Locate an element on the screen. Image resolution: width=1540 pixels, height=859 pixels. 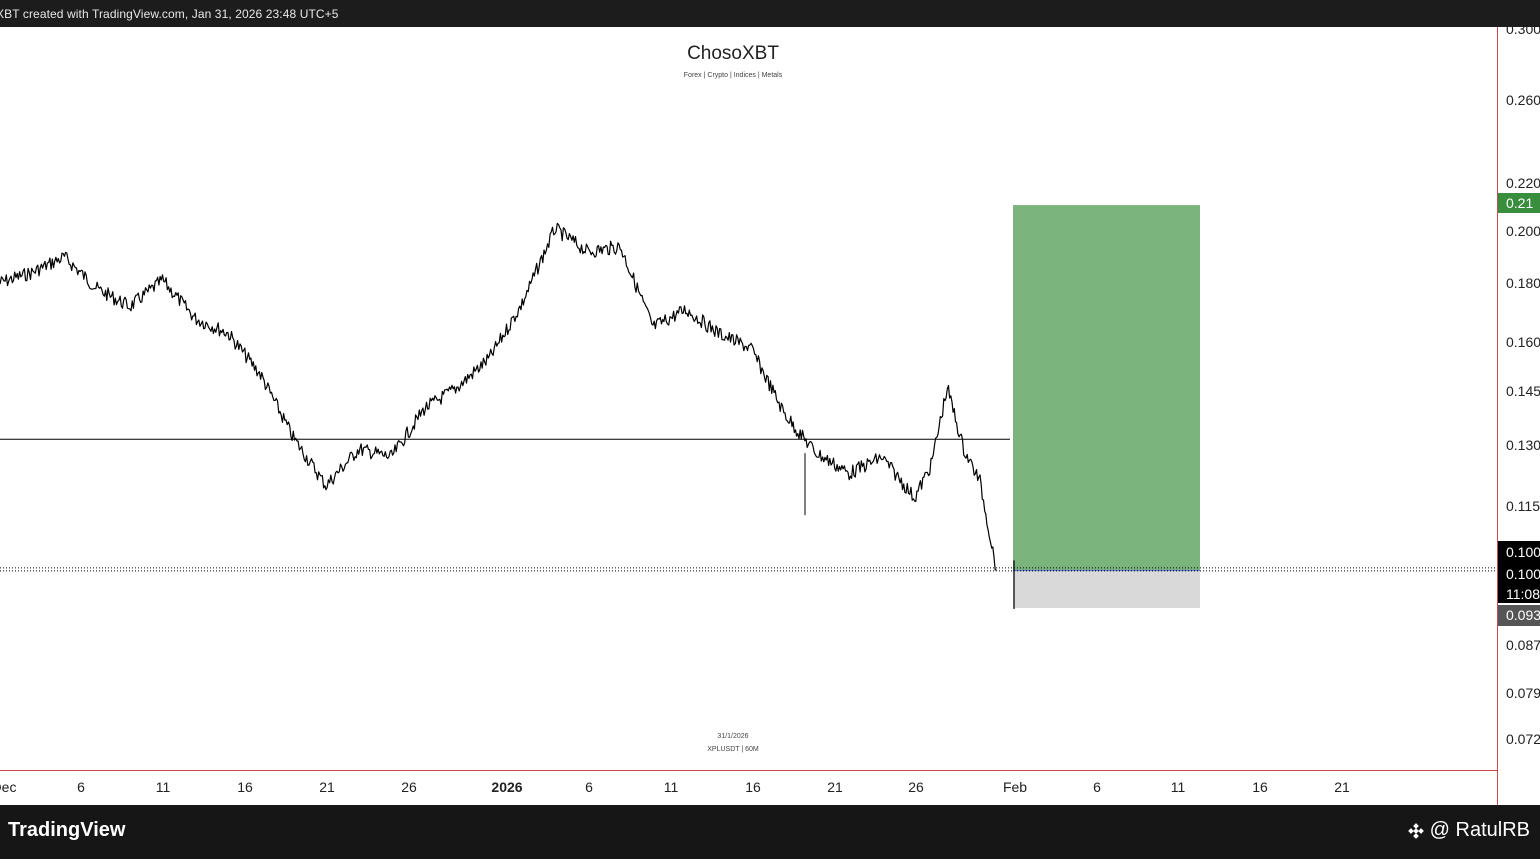
y-tick: 0.072 is located at coordinates (1523, 739).